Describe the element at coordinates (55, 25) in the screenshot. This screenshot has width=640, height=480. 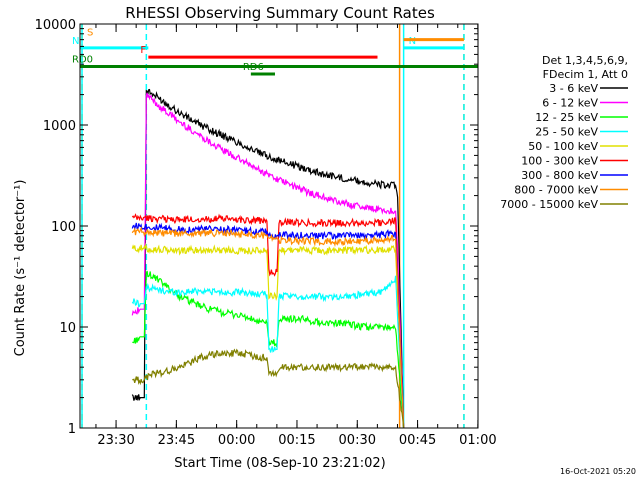
I see `y-tick-label: 10000` at that location.